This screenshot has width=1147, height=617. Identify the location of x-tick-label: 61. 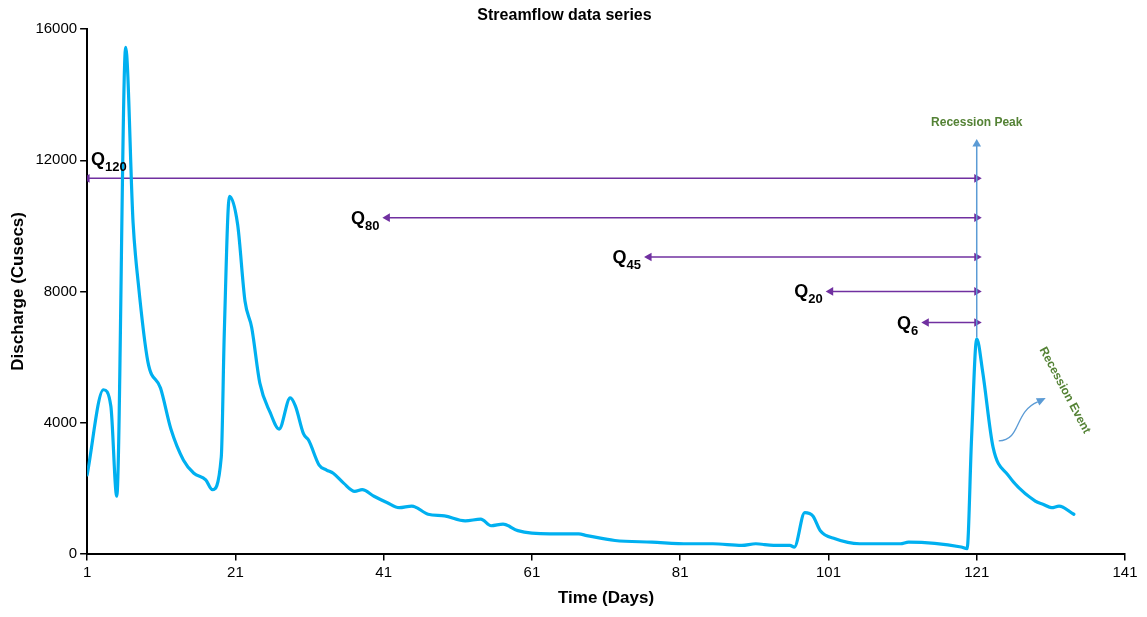
(532, 571).